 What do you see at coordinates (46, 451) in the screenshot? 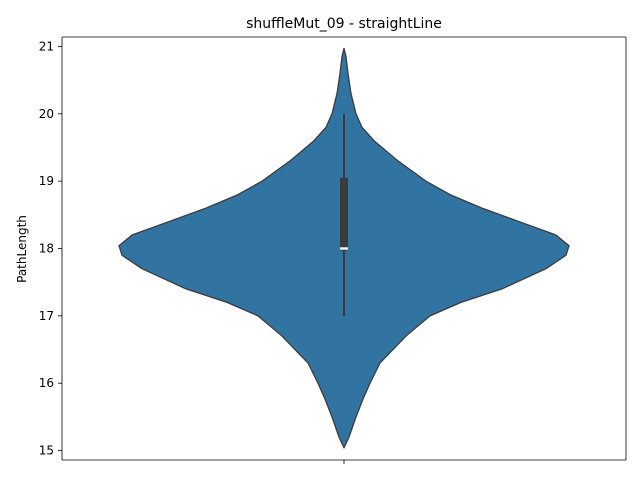
I see `y-tick-label: 15` at bounding box center [46, 451].